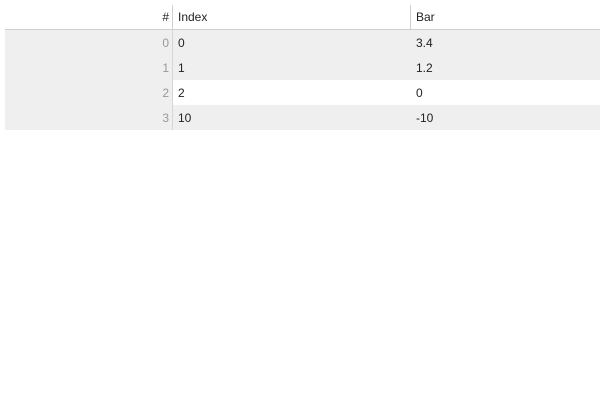  Describe the element at coordinates (181, 67) in the screenshot. I see `index-cell: 1` at that location.